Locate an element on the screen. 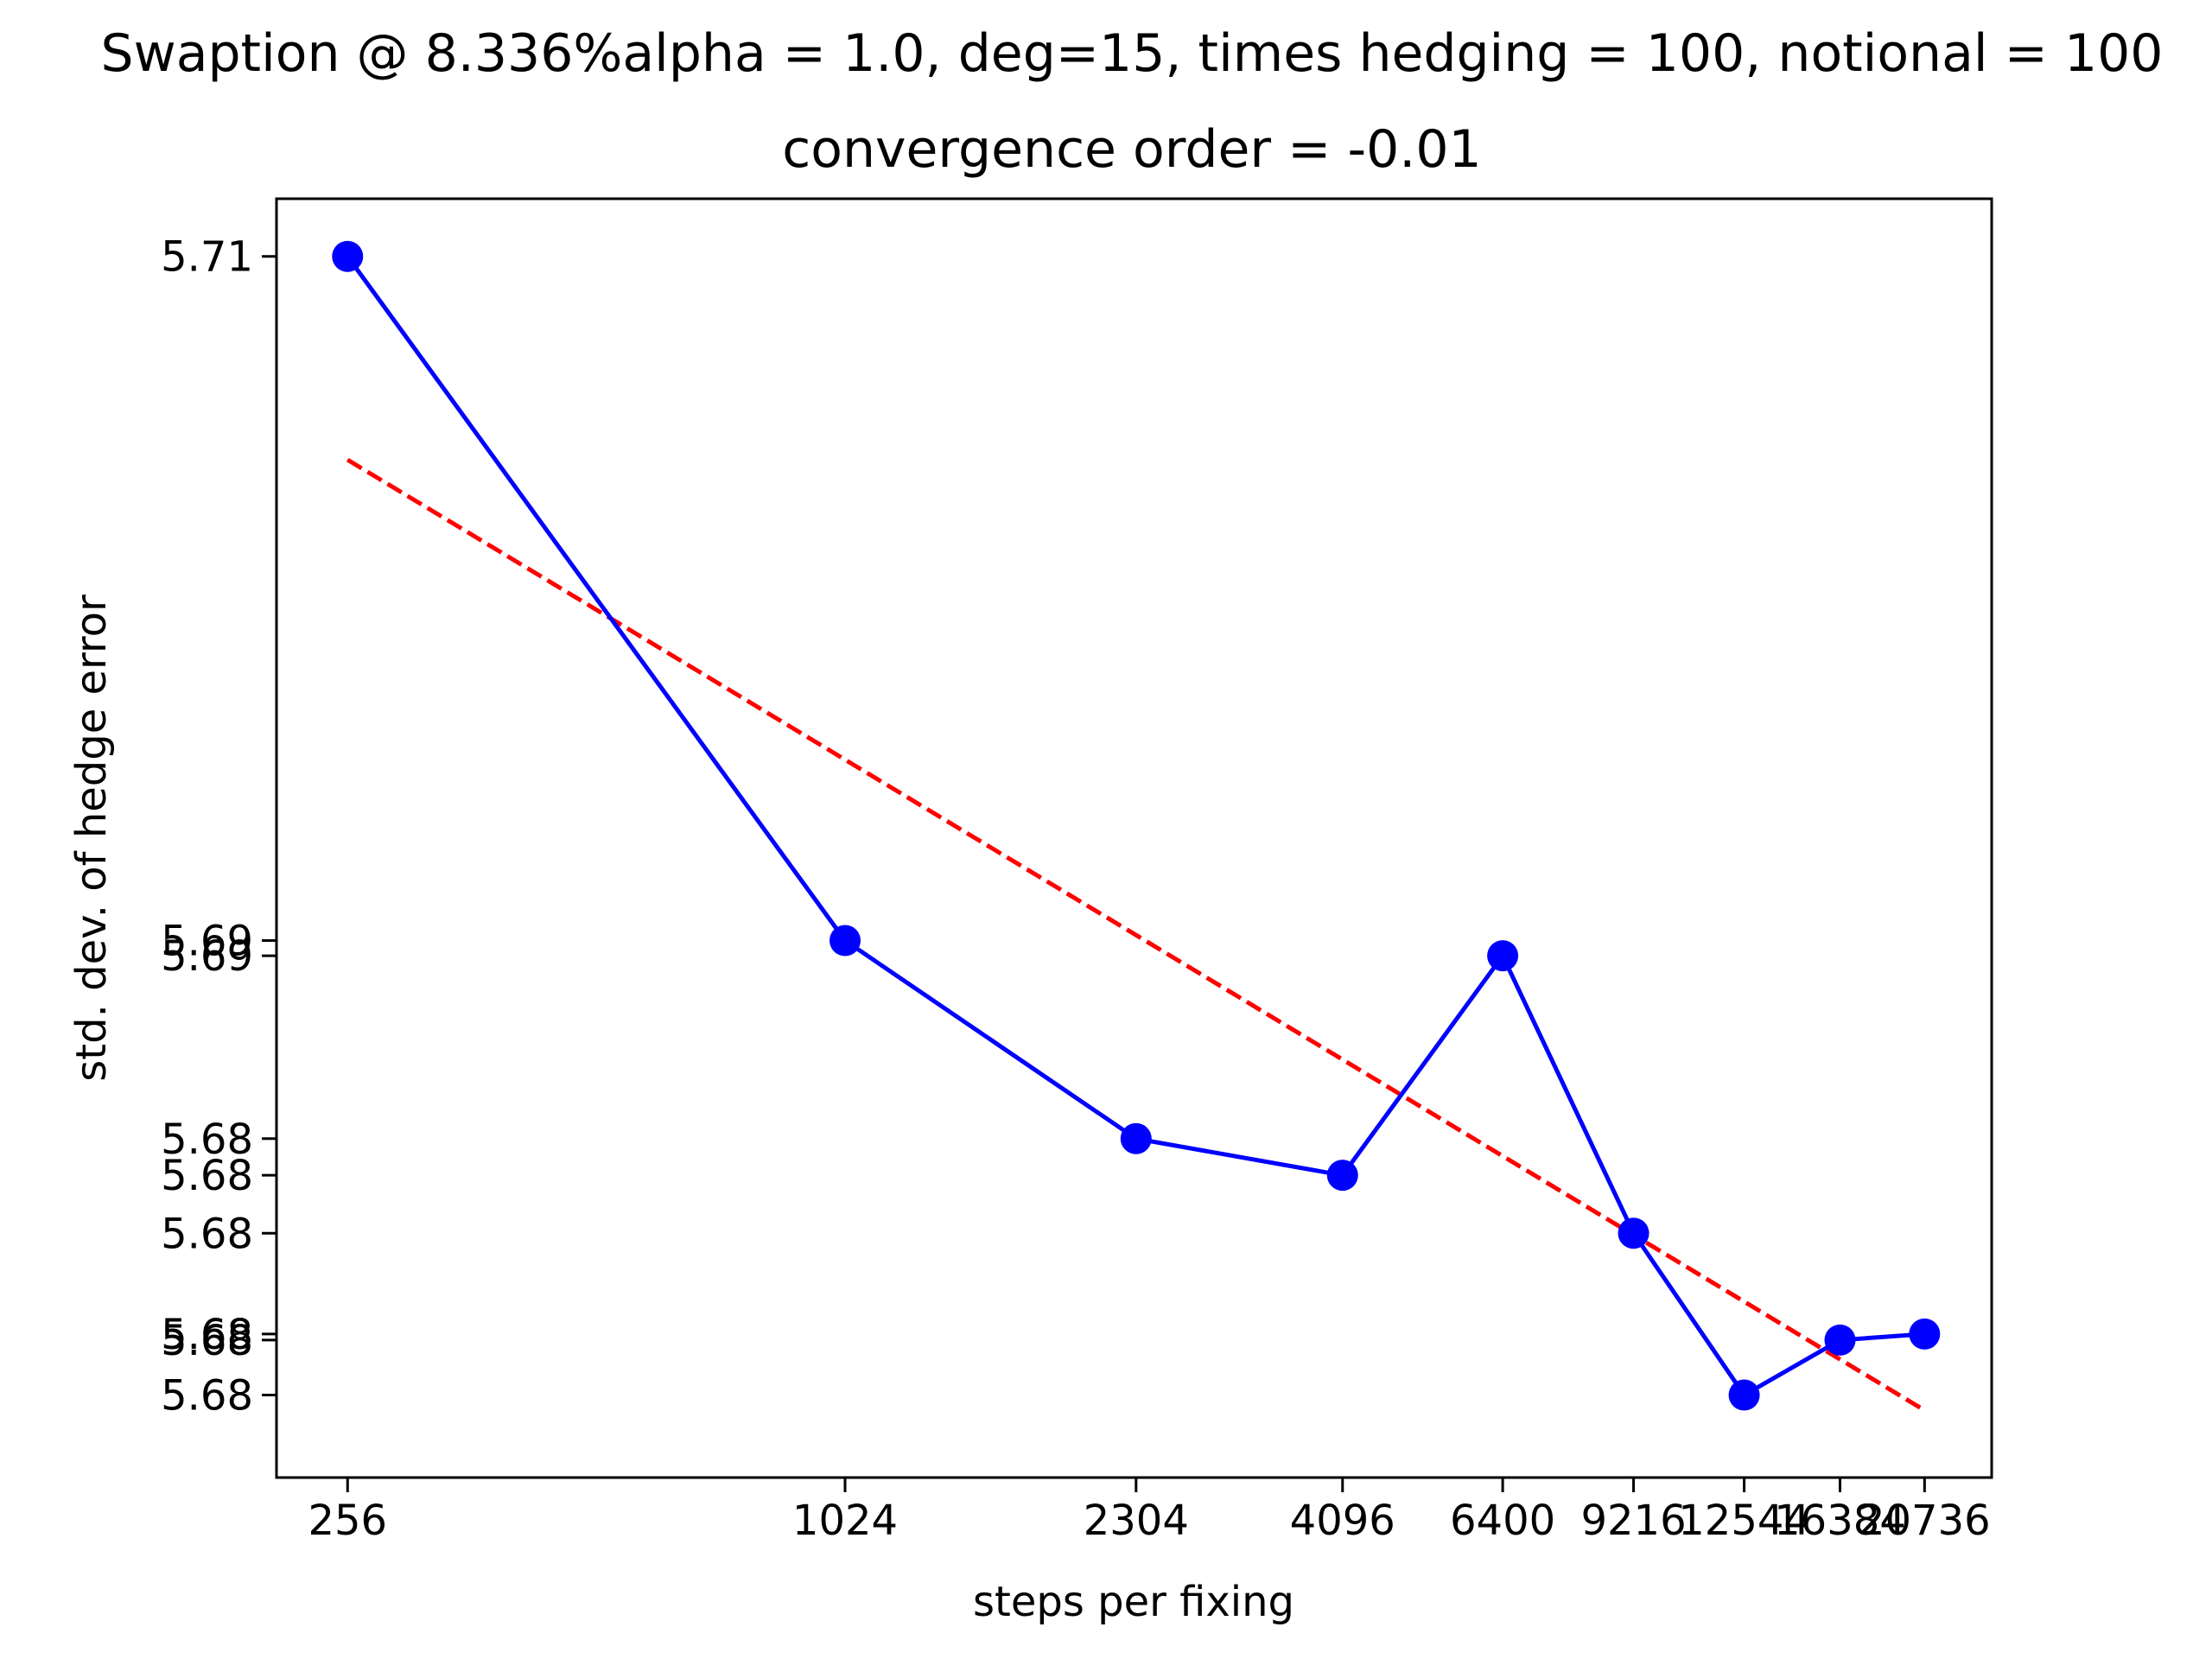 The width and height of the screenshot is (2212, 1659). x-tick-label: 256 is located at coordinates (347, 1521).